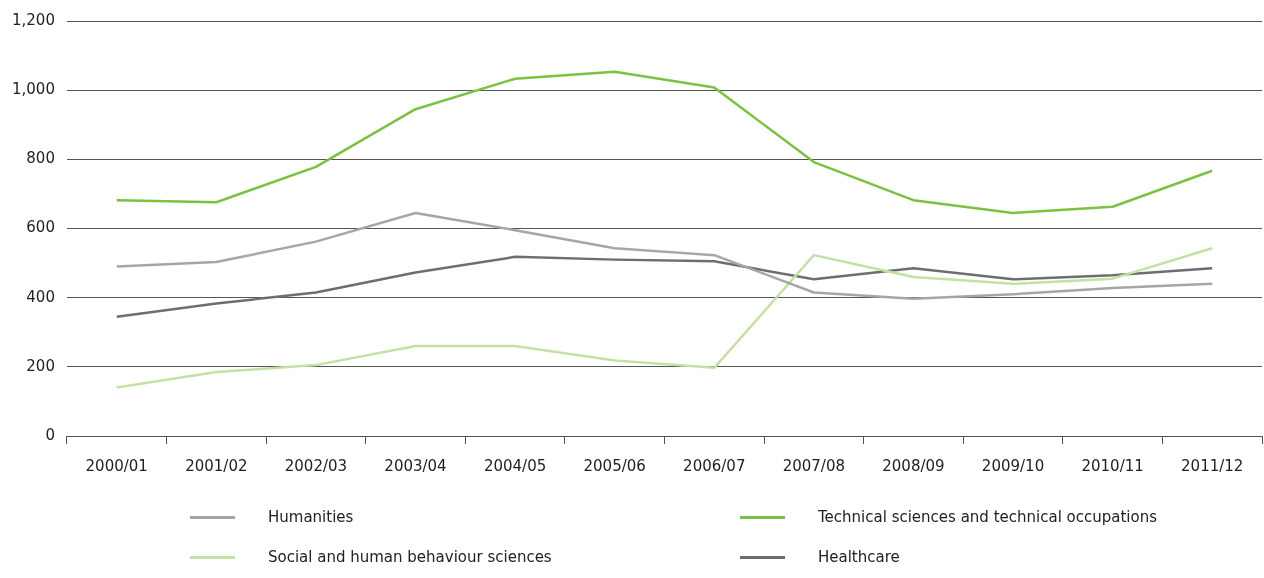  What do you see at coordinates (40, 365) in the screenshot?
I see `y-tick-label: 200` at bounding box center [40, 365].